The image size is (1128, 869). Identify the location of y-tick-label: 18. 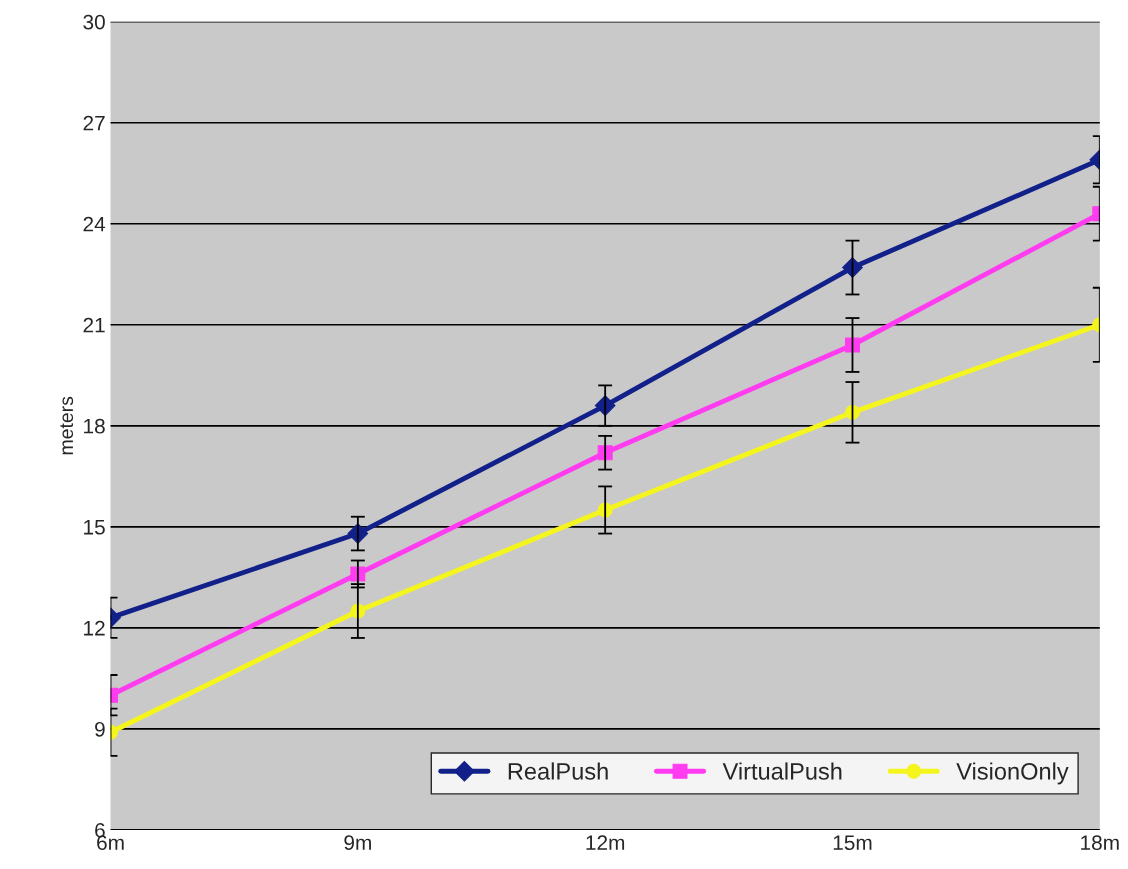
(94, 426).